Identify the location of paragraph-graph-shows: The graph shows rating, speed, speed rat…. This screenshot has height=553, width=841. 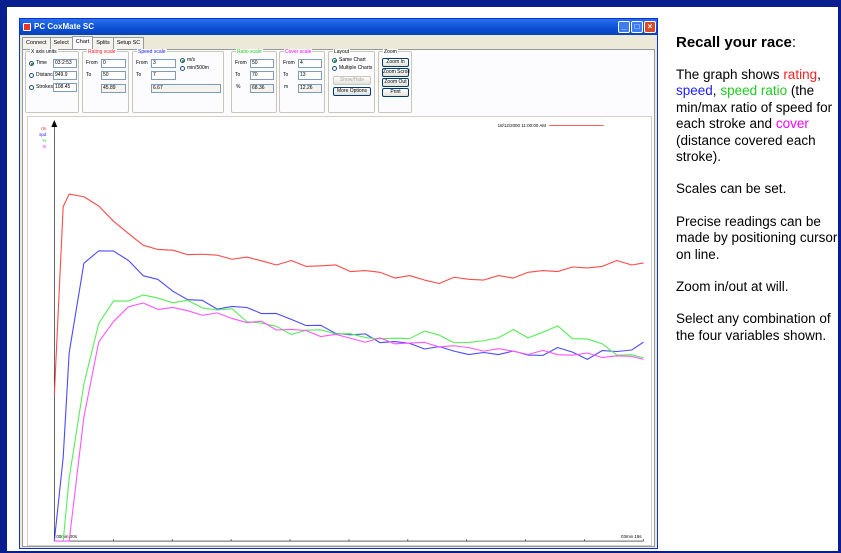
(757, 116).